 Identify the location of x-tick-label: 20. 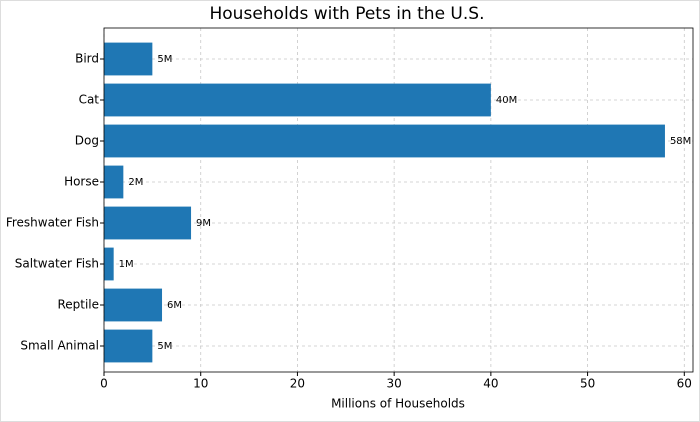
(297, 384).